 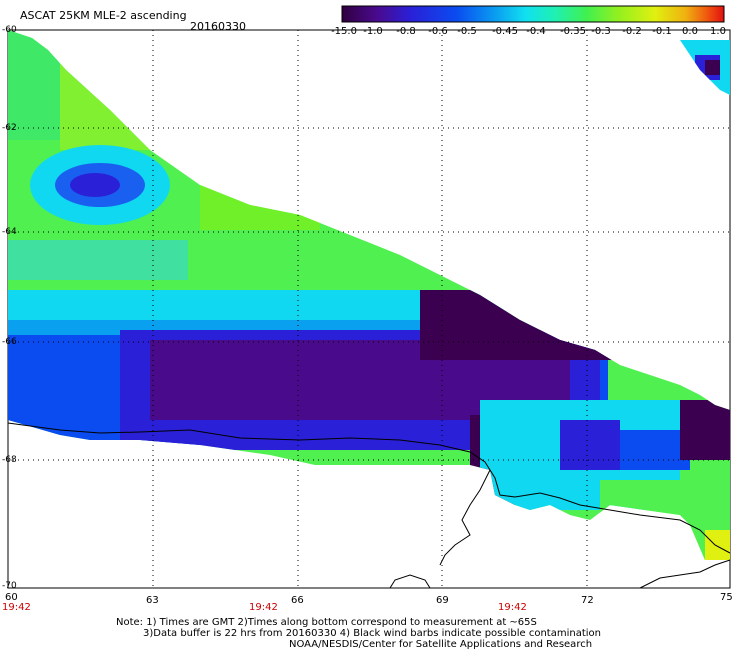 I want to click on lon-label: 72, so click(x=587, y=600).